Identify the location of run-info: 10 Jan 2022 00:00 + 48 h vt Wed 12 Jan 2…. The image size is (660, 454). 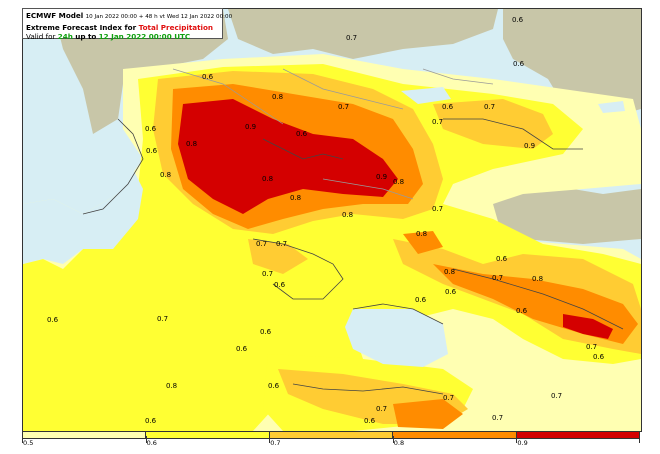
(159, 17).